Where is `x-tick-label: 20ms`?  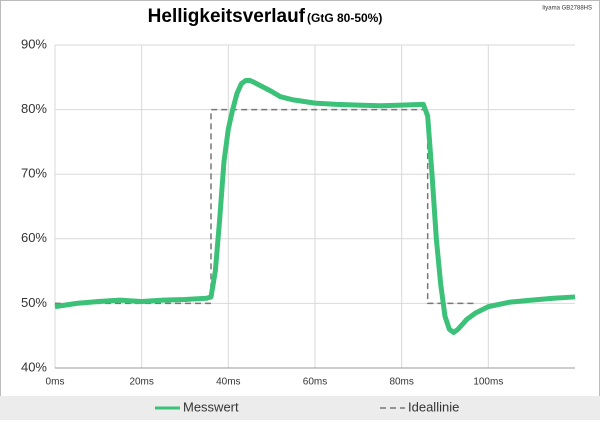 x-tick-label: 20ms is located at coordinates (141, 382).